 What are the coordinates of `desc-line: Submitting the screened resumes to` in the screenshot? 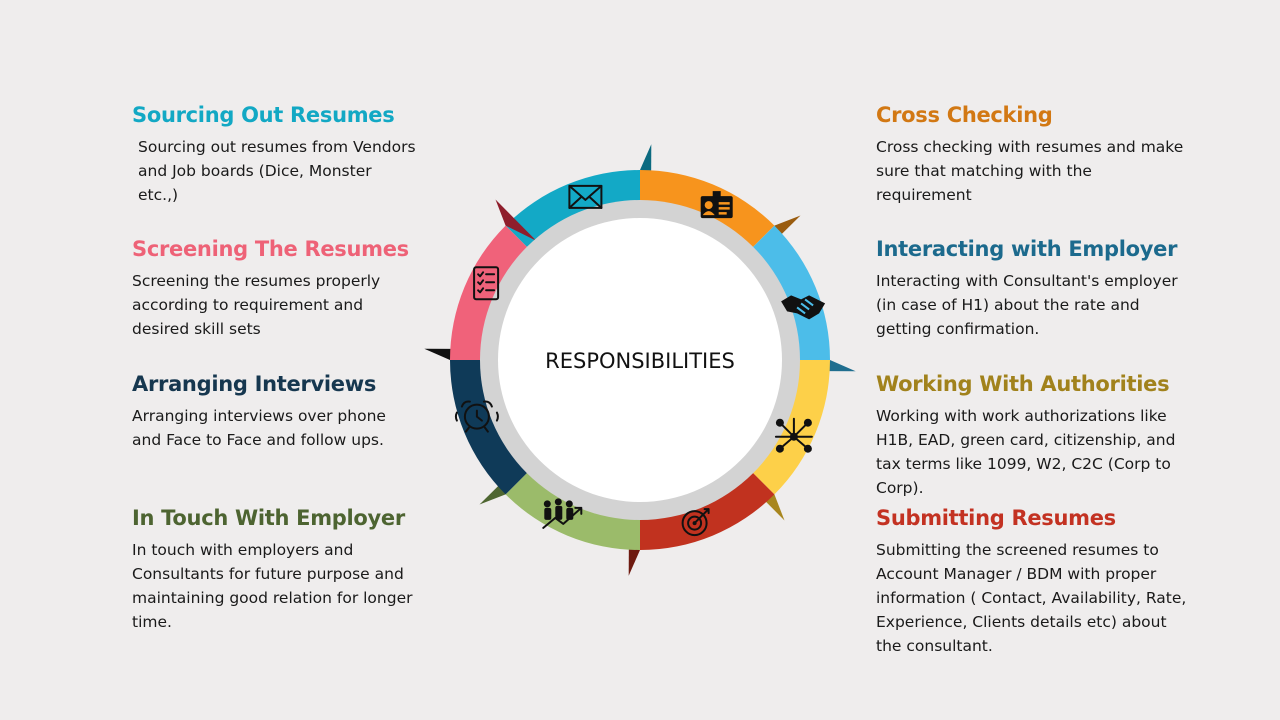 It's located at (1017, 550).